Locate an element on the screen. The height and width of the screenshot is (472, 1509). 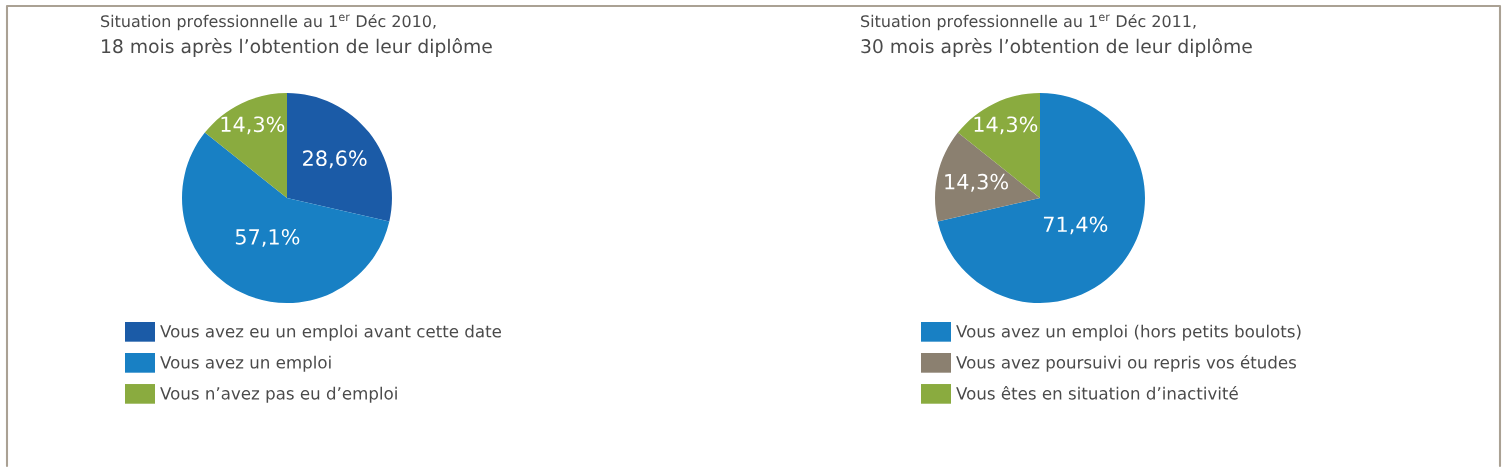
legend-label: Vous avez eu un emploi avant cette date is located at coordinates (331, 332).